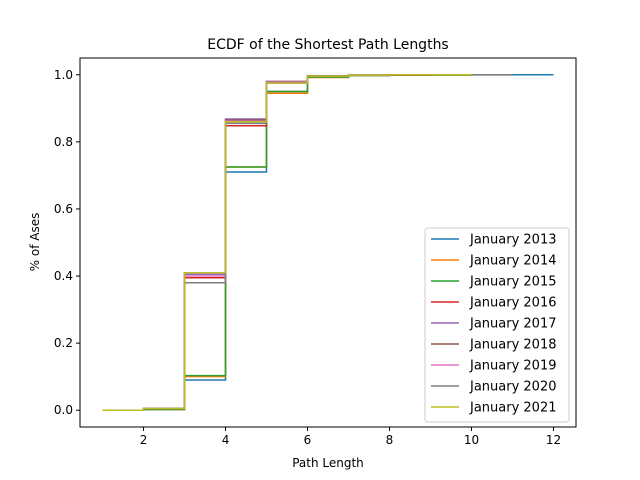 The height and width of the screenshot is (480, 640). I want to click on x-tick-label: 8, so click(390, 440).